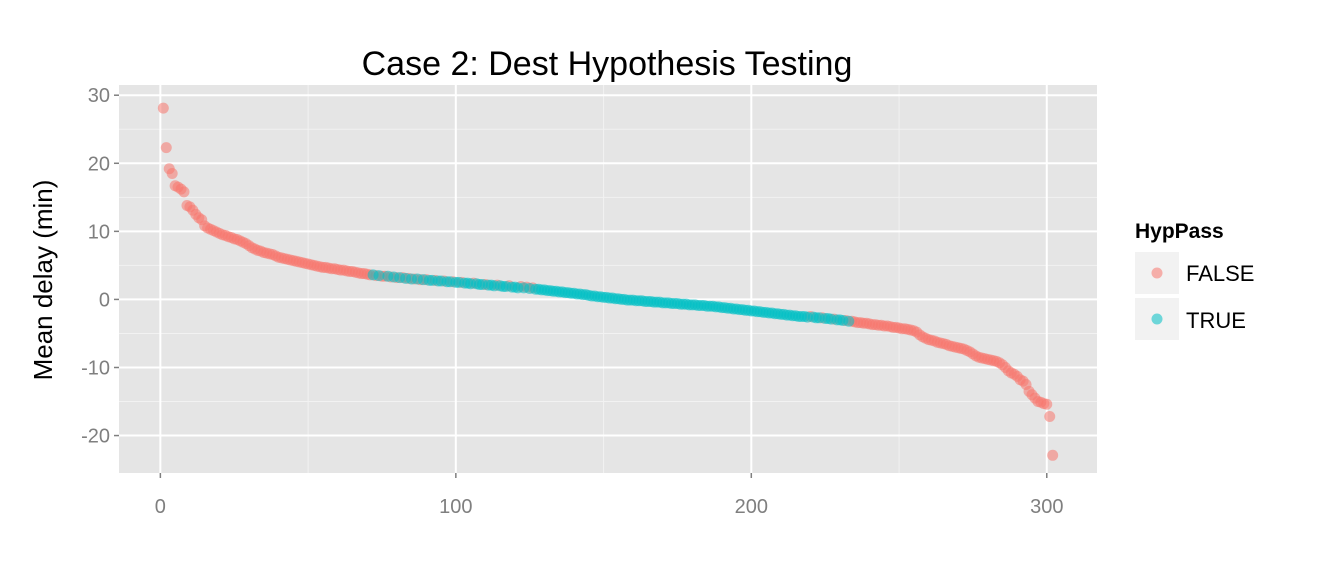 The height and width of the screenshot is (576, 1344). I want to click on x-tick-label: 300, so click(1046, 507).